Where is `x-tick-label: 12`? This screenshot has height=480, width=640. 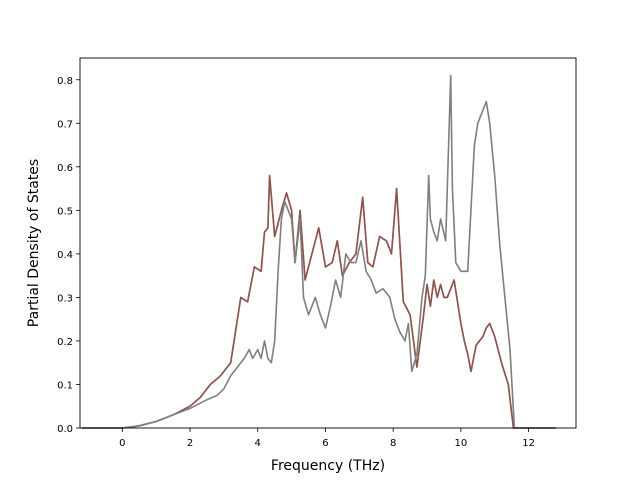
x-tick-label: 12 is located at coordinates (528, 443).